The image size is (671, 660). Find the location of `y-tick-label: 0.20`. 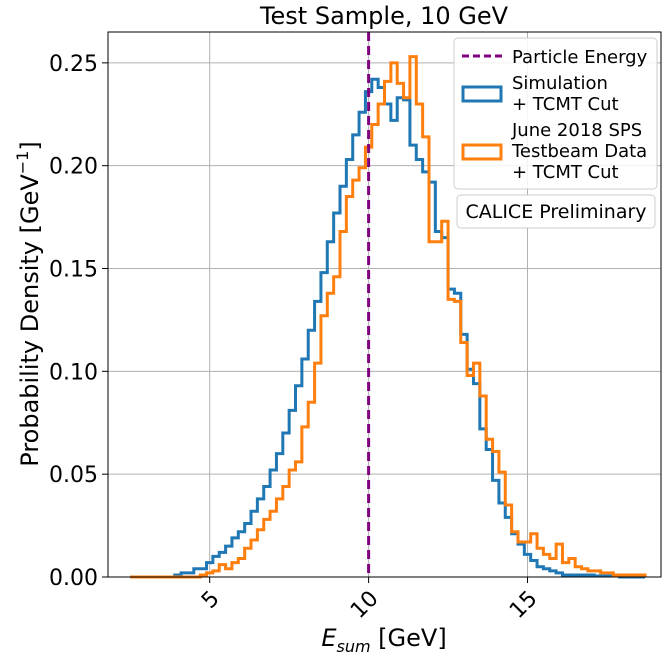

y-tick-label: 0.20 is located at coordinates (73, 167).